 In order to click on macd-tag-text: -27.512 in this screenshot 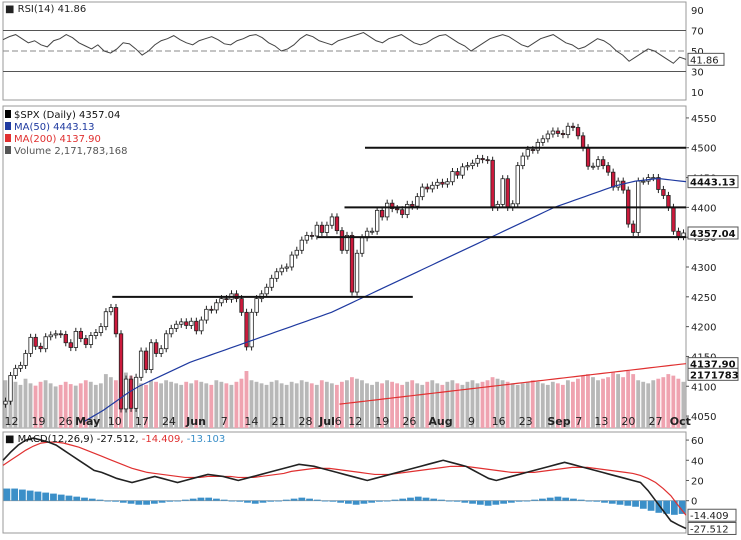, I will do `click(709, 529)`.